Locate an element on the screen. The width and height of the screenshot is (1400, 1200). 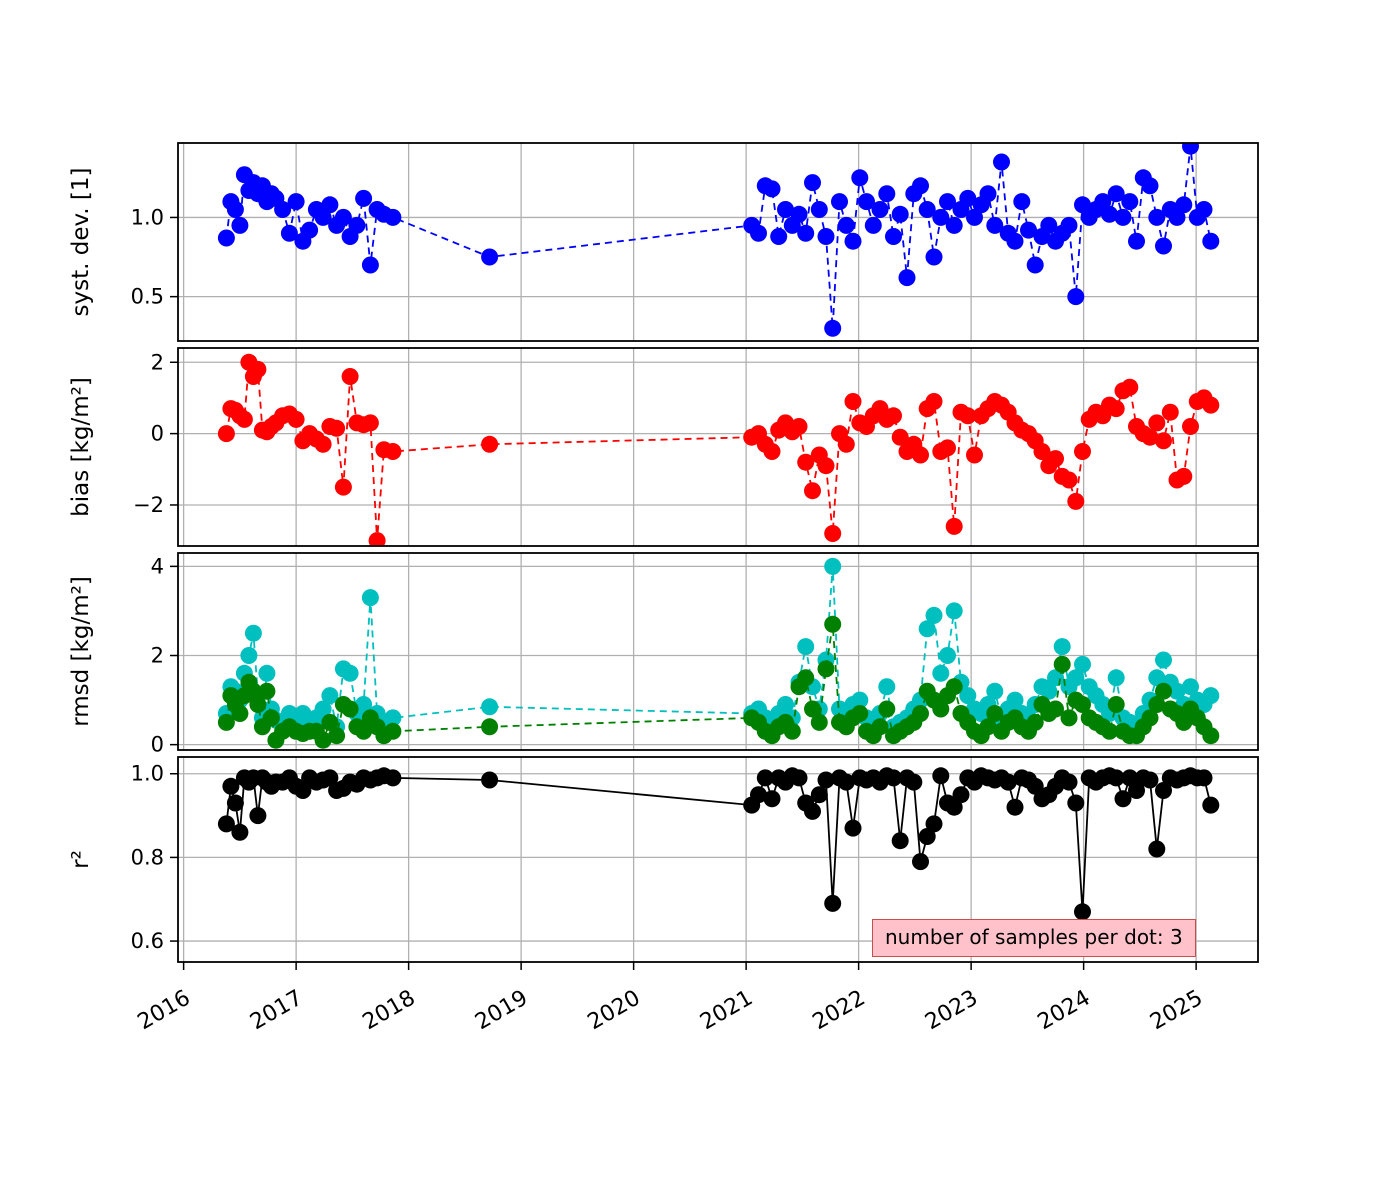
y-axis-label: rmsd [kg/m²] is located at coordinates (81, 651).